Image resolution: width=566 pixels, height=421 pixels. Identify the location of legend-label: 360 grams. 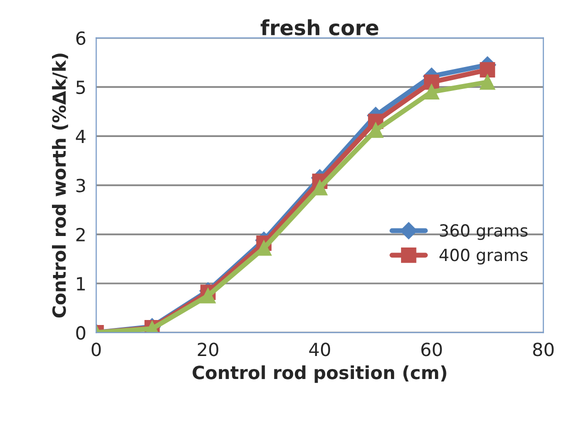
(484, 232).